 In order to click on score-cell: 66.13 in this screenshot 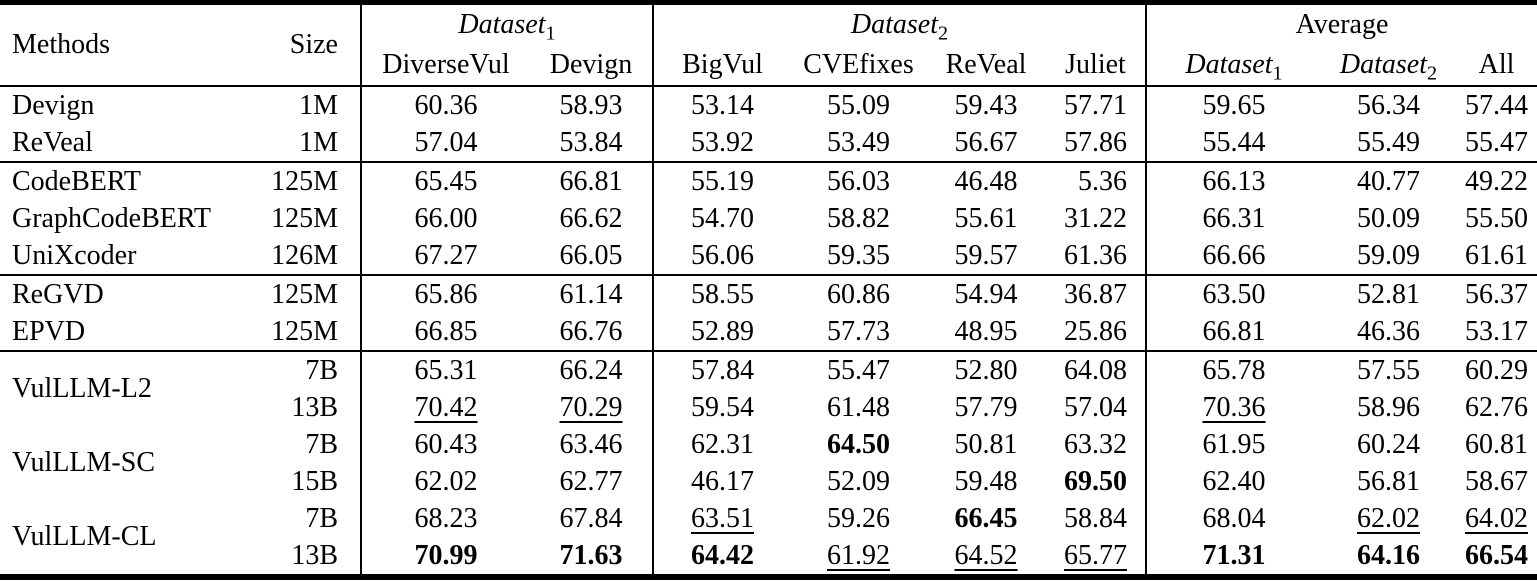, I will do `click(1233, 181)`.